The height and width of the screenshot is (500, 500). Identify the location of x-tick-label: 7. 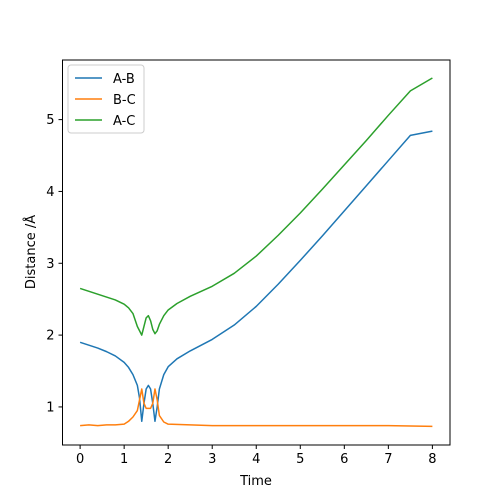
(388, 459).